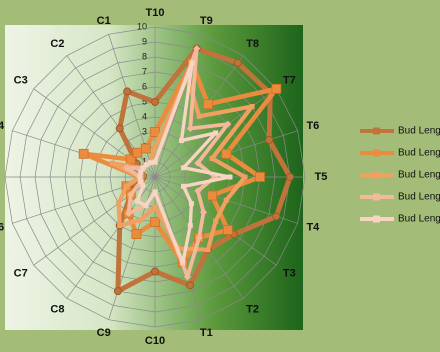 The image size is (440, 352). Describe the element at coordinates (144, 71) in the screenshot. I see `r-tick-label: 7` at that location.